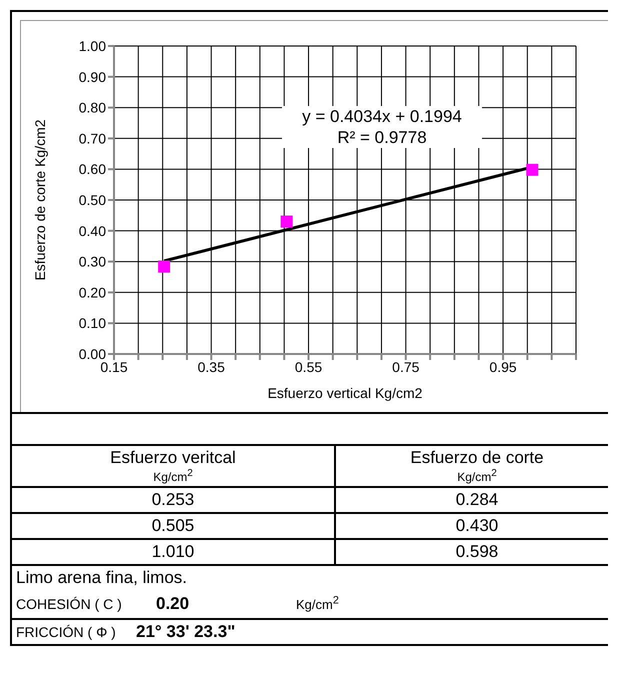 This screenshot has height=685, width=618. What do you see at coordinates (69, 604) in the screenshot?
I see `text: COHESIÓN ( C )` at bounding box center [69, 604].